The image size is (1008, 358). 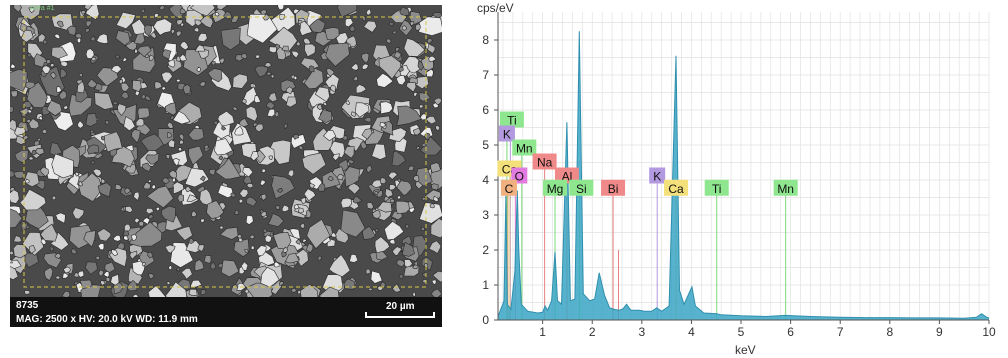 What do you see at coordinates (716, 187) in the screenshot?
I see `element-label: Ti` at bounding box center [716, 187].